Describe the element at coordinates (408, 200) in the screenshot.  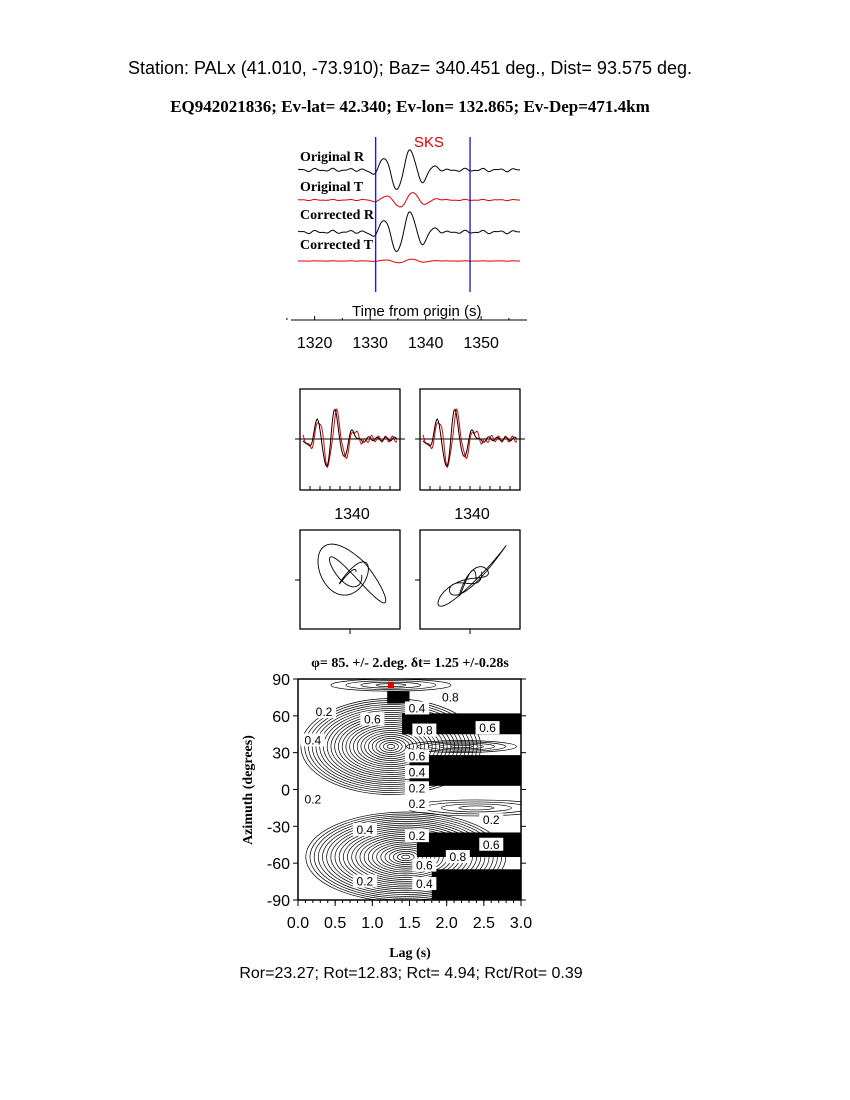
I see `trace-original-t` at that location.